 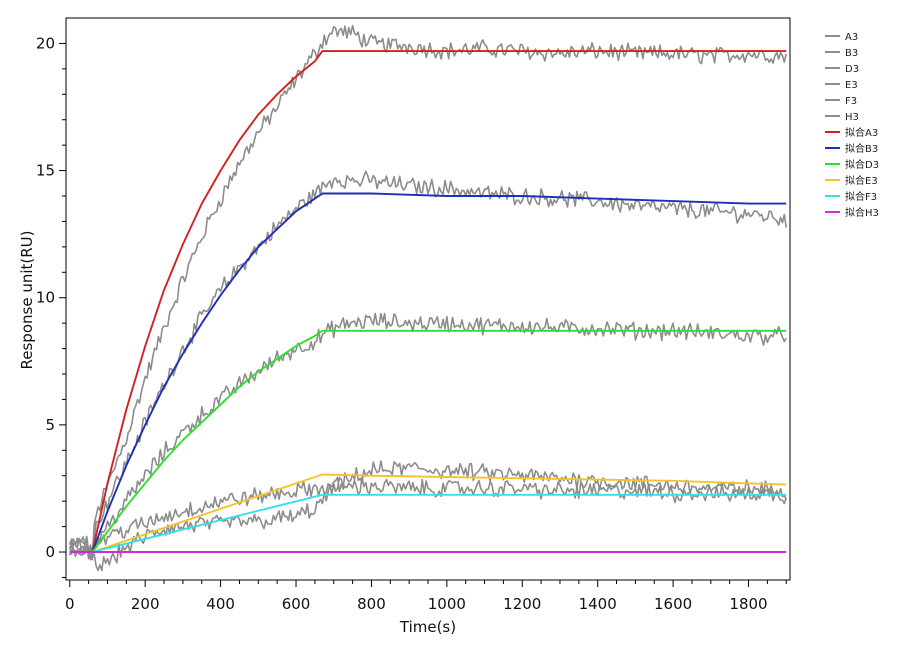 What do you see at coordinates (852, 69) in the screenshot?
I see `legend-label-D3: D3` at bounding box center [852, 69].